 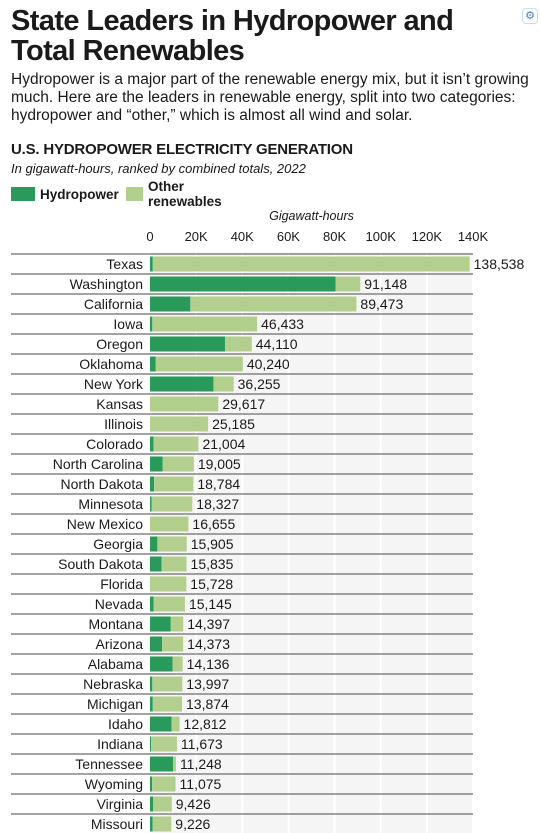 I want to click on total-value-label: 36,255, so click(x=259, y=384).